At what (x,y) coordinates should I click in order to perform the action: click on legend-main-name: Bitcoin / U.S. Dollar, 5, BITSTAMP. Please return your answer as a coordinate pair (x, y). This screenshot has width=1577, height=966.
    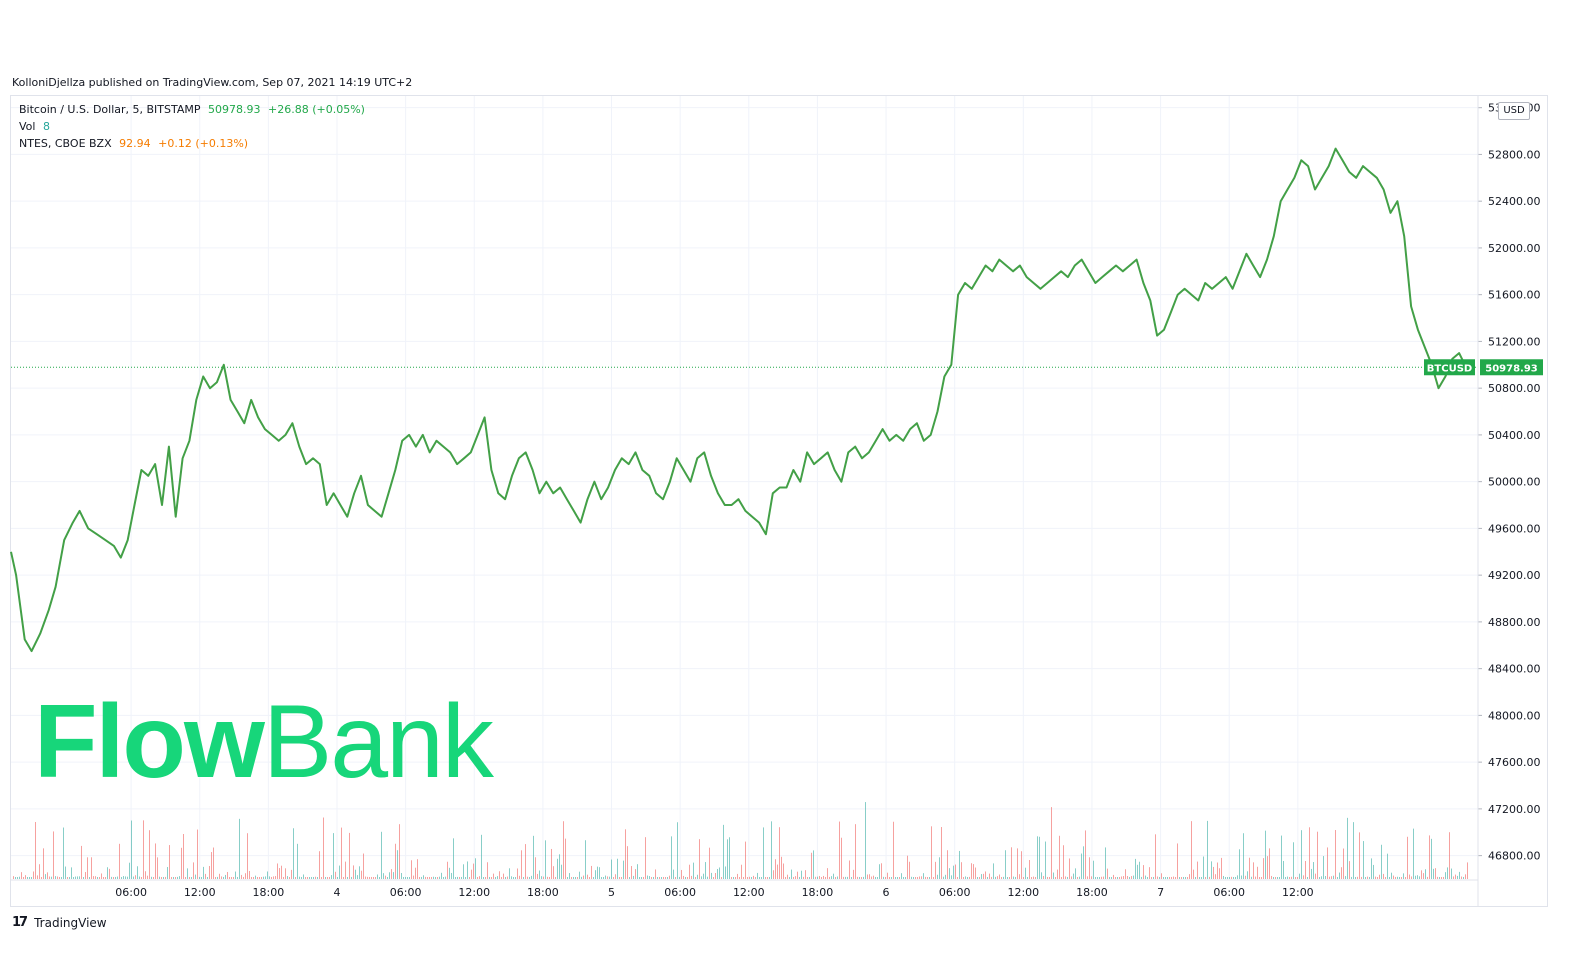
    Looking at the image, I should click on (110, 109).